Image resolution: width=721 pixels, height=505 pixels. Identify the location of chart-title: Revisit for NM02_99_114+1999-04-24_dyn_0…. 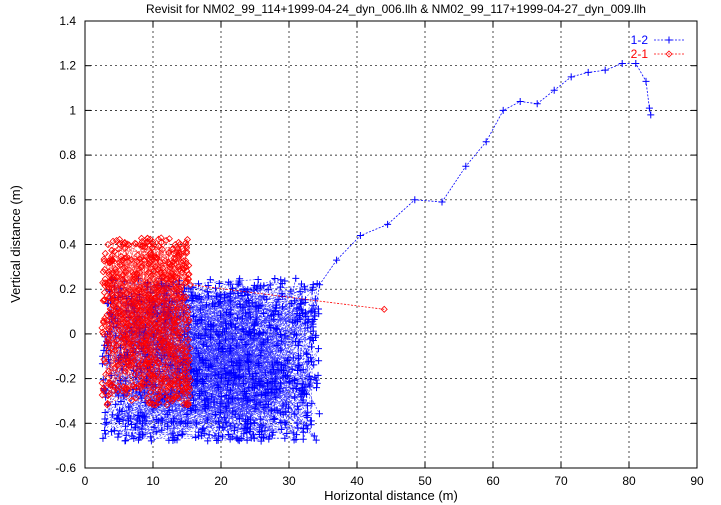
(396, 9).